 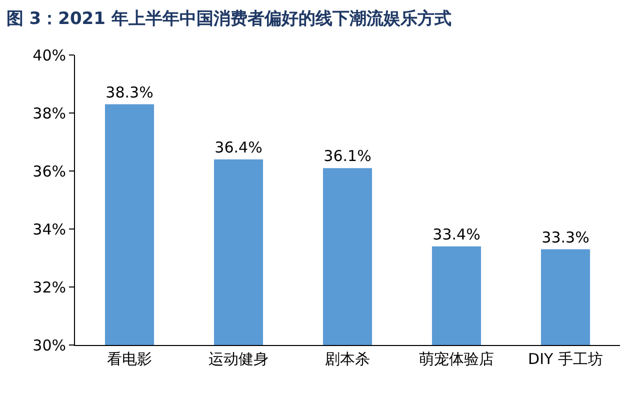 What do you see at coordinates (49, 345) in the screenshot?
I see `y-tick-label: 30%` at bounding box center [49, 345].